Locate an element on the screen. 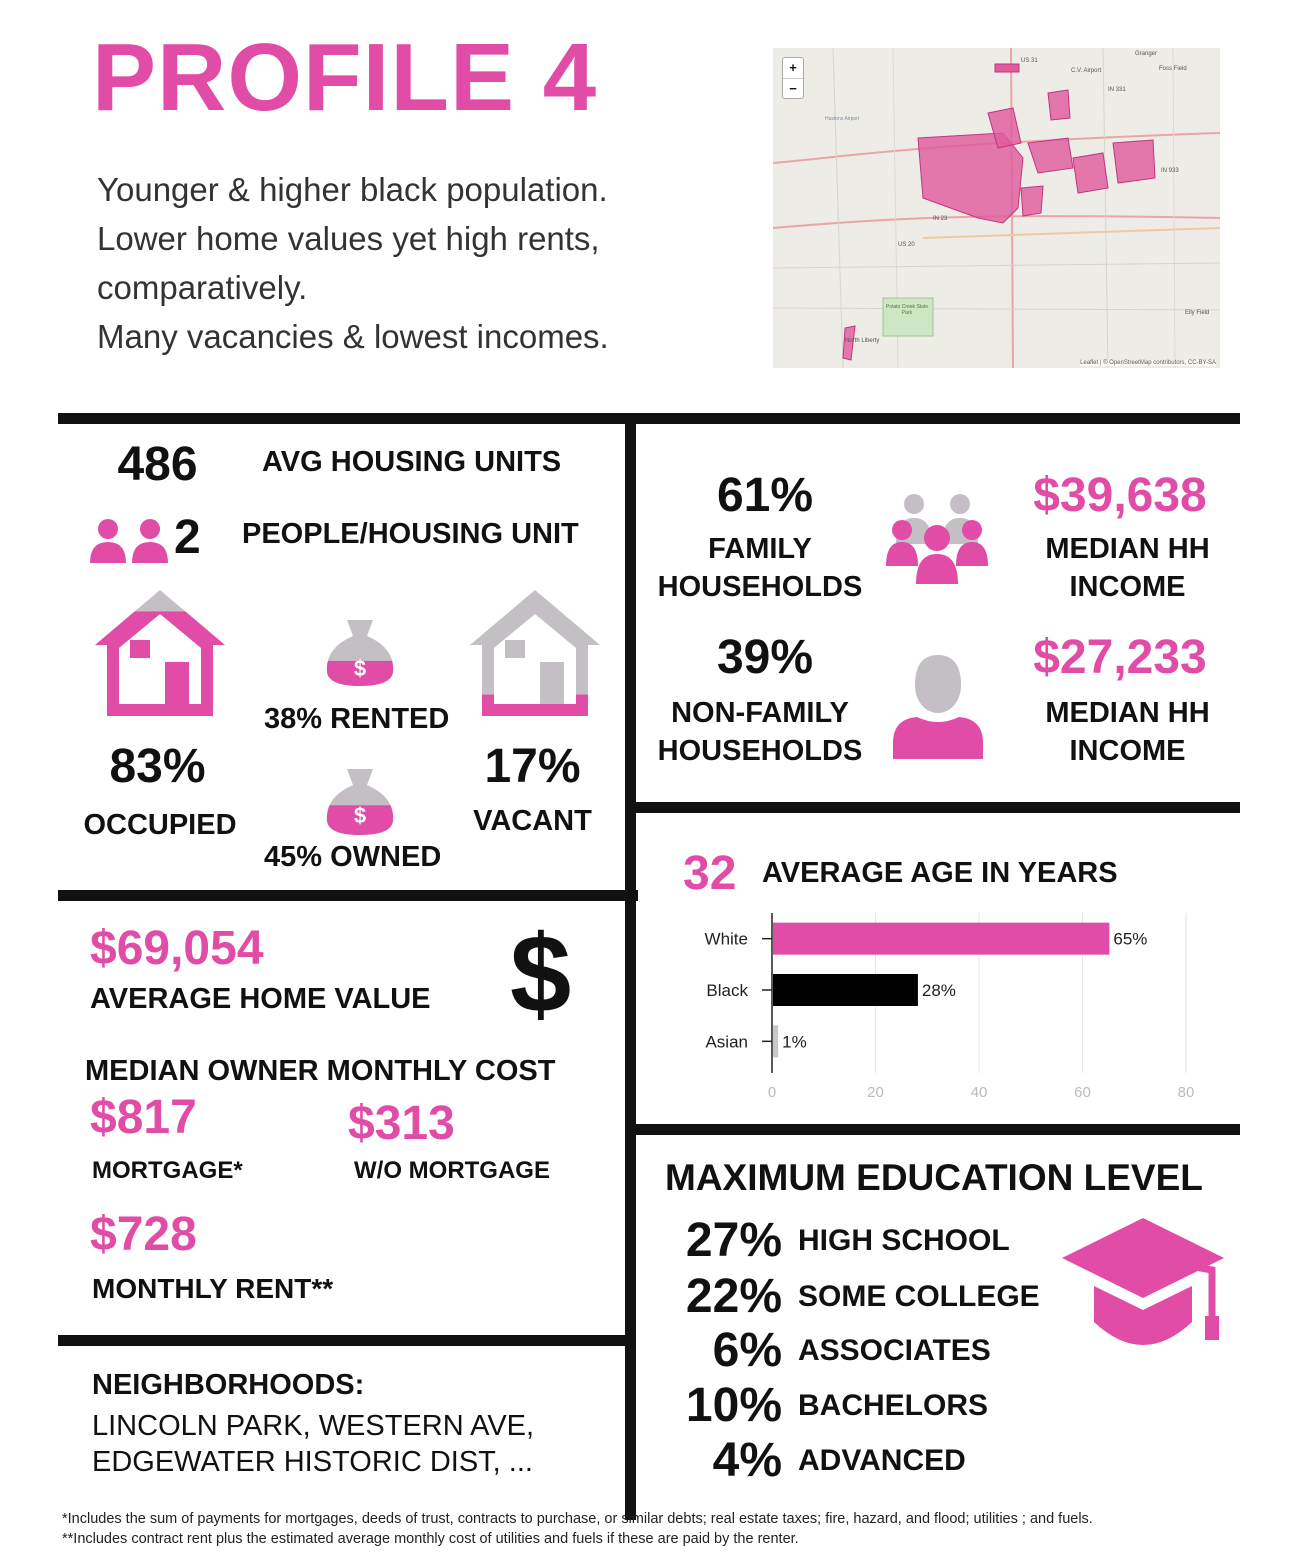 The height and width of the screenshot is (1566, 1290). family-median-income: $39,638 is located at coordinates (1120, 495).